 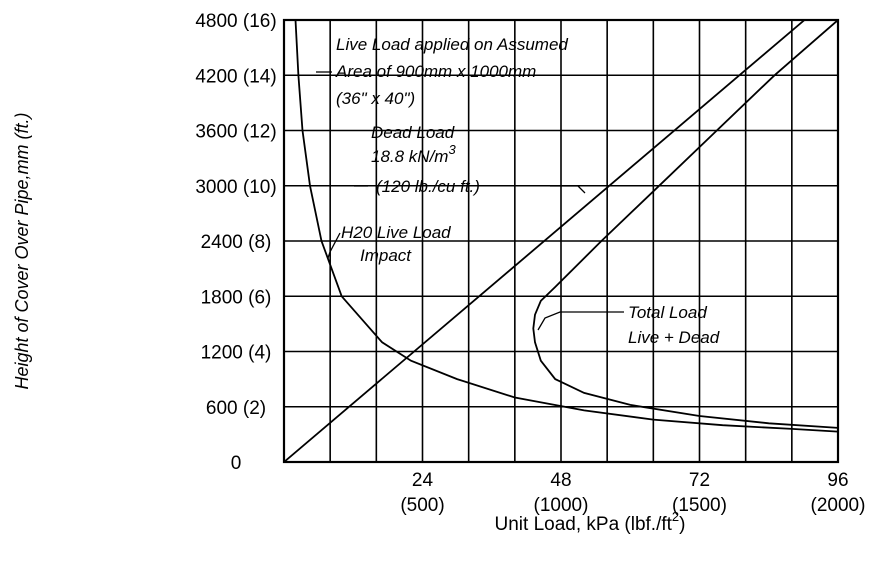 What do you see at coordinates (389, 244) in the screenshot?
I see `annotation-h20-live-load: H20 Live Load Impact` at bounding box center [389, 244].